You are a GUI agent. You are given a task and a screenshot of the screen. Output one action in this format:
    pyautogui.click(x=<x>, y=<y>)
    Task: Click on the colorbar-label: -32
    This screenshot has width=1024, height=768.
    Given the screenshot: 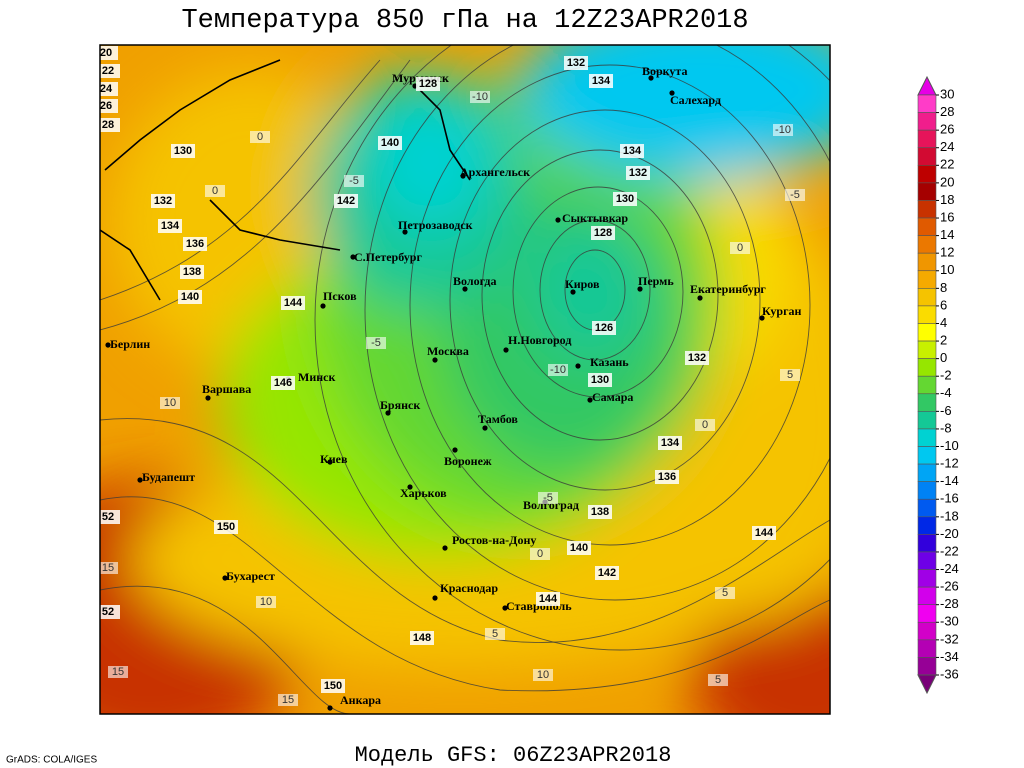 What is the action you would take?
    pyautogui.click(x=949, y=638)
    